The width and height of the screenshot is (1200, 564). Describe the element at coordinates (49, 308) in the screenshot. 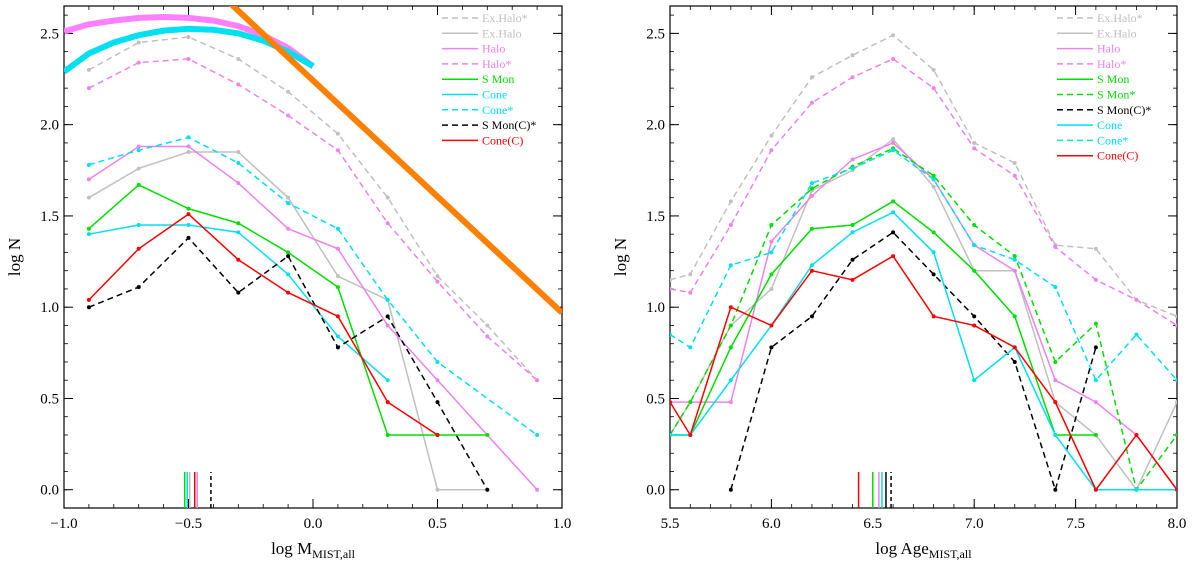

I see `y-tick-label: 1.0` at that location.